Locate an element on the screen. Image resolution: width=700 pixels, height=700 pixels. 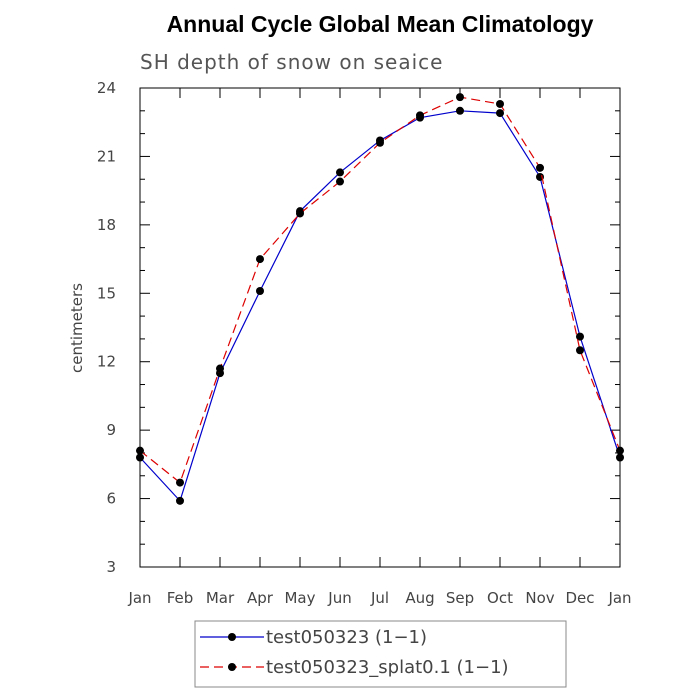
y-tick-label: 12 is located at coordinates (106, 362).